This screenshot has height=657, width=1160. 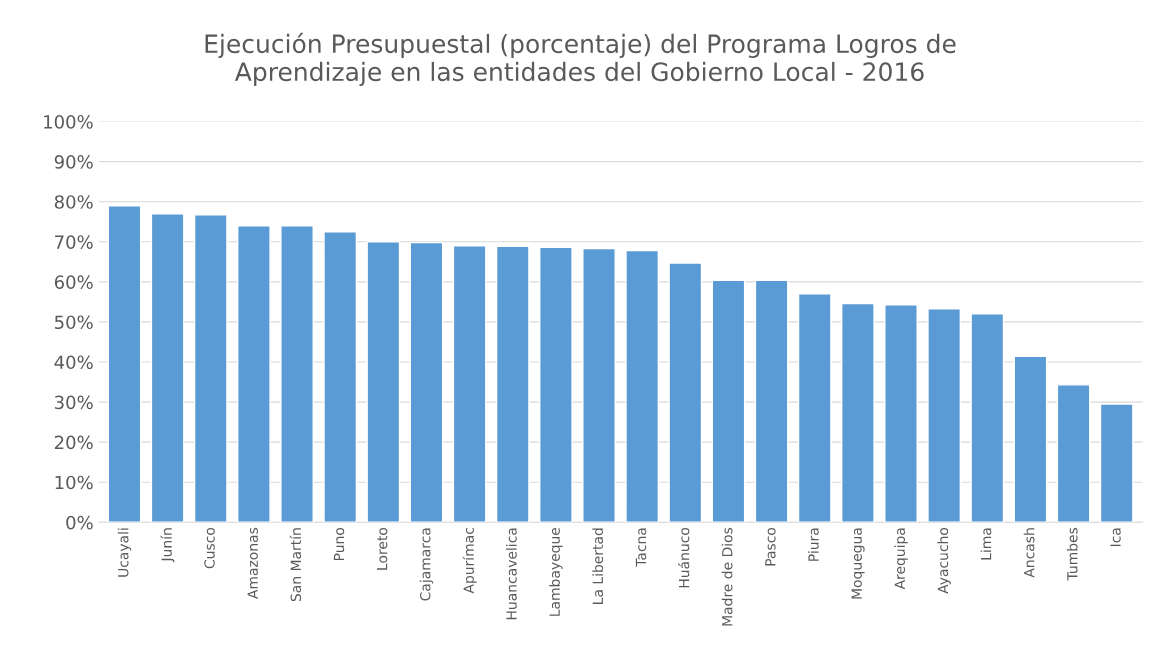 I want to click on y-tick-label: 70%, so click(x=74, y=242).